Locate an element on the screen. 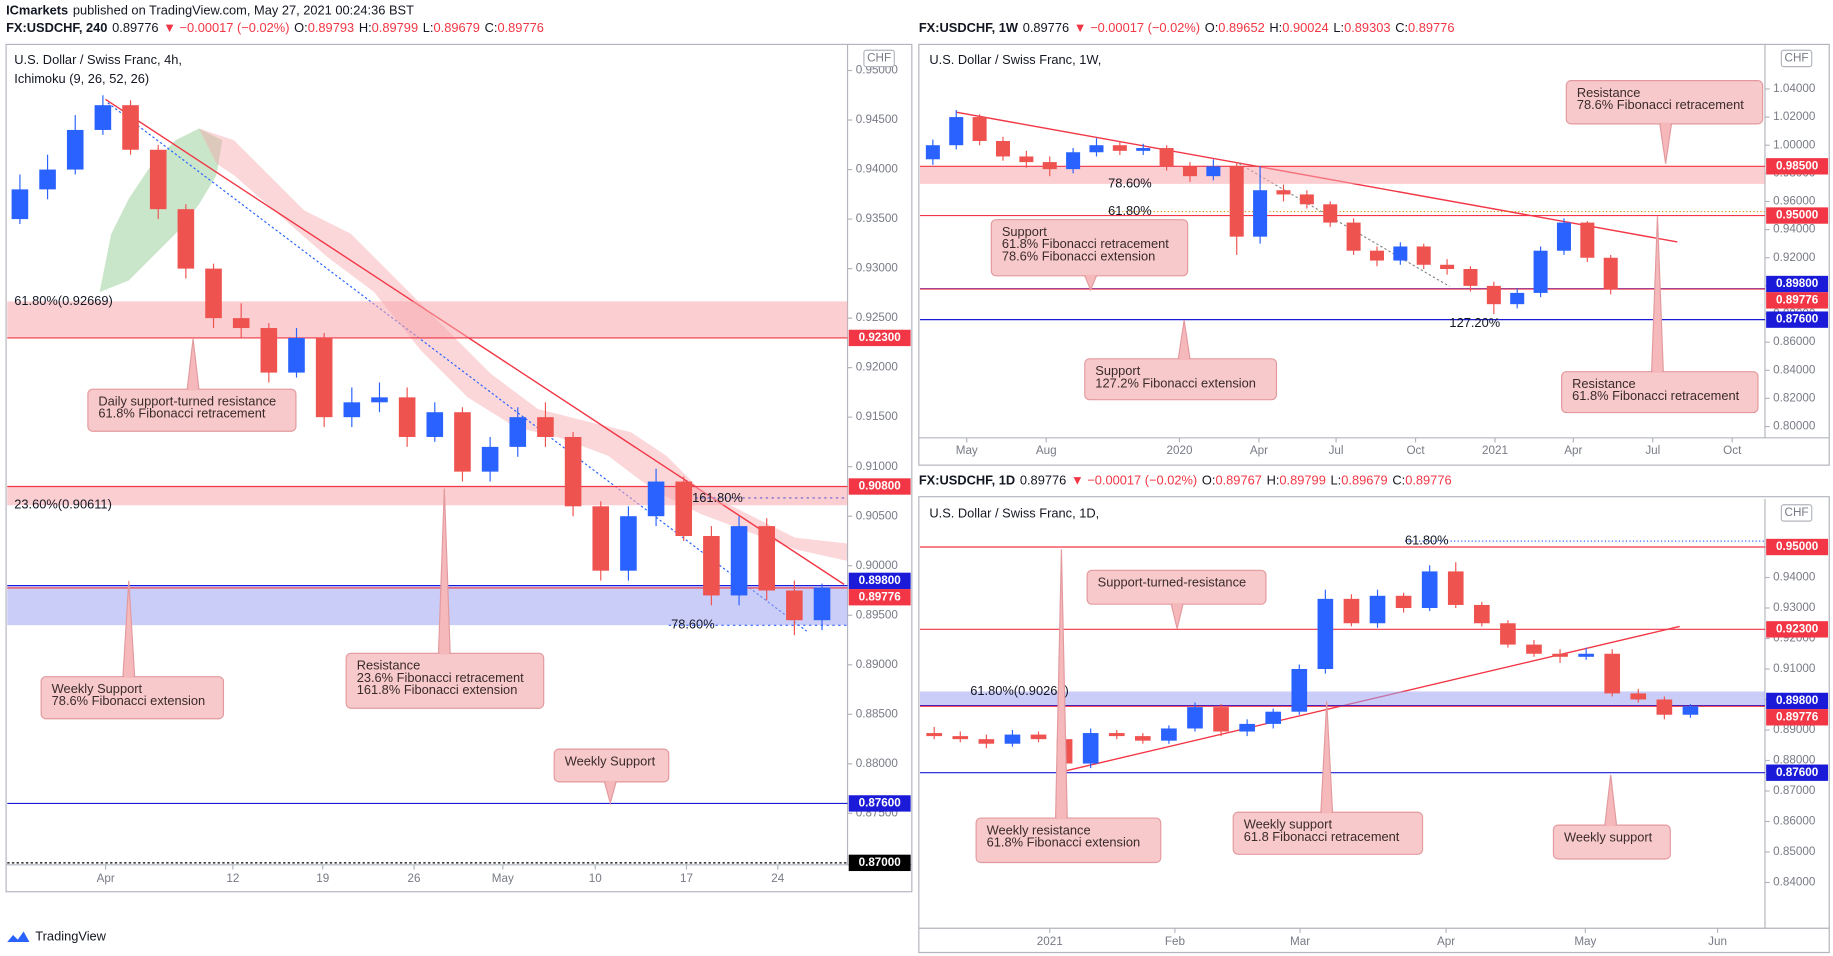 The height and width of the screenshot is (956, 1833). x-tick-label: 2020 is located at coordinates (1179, 450).